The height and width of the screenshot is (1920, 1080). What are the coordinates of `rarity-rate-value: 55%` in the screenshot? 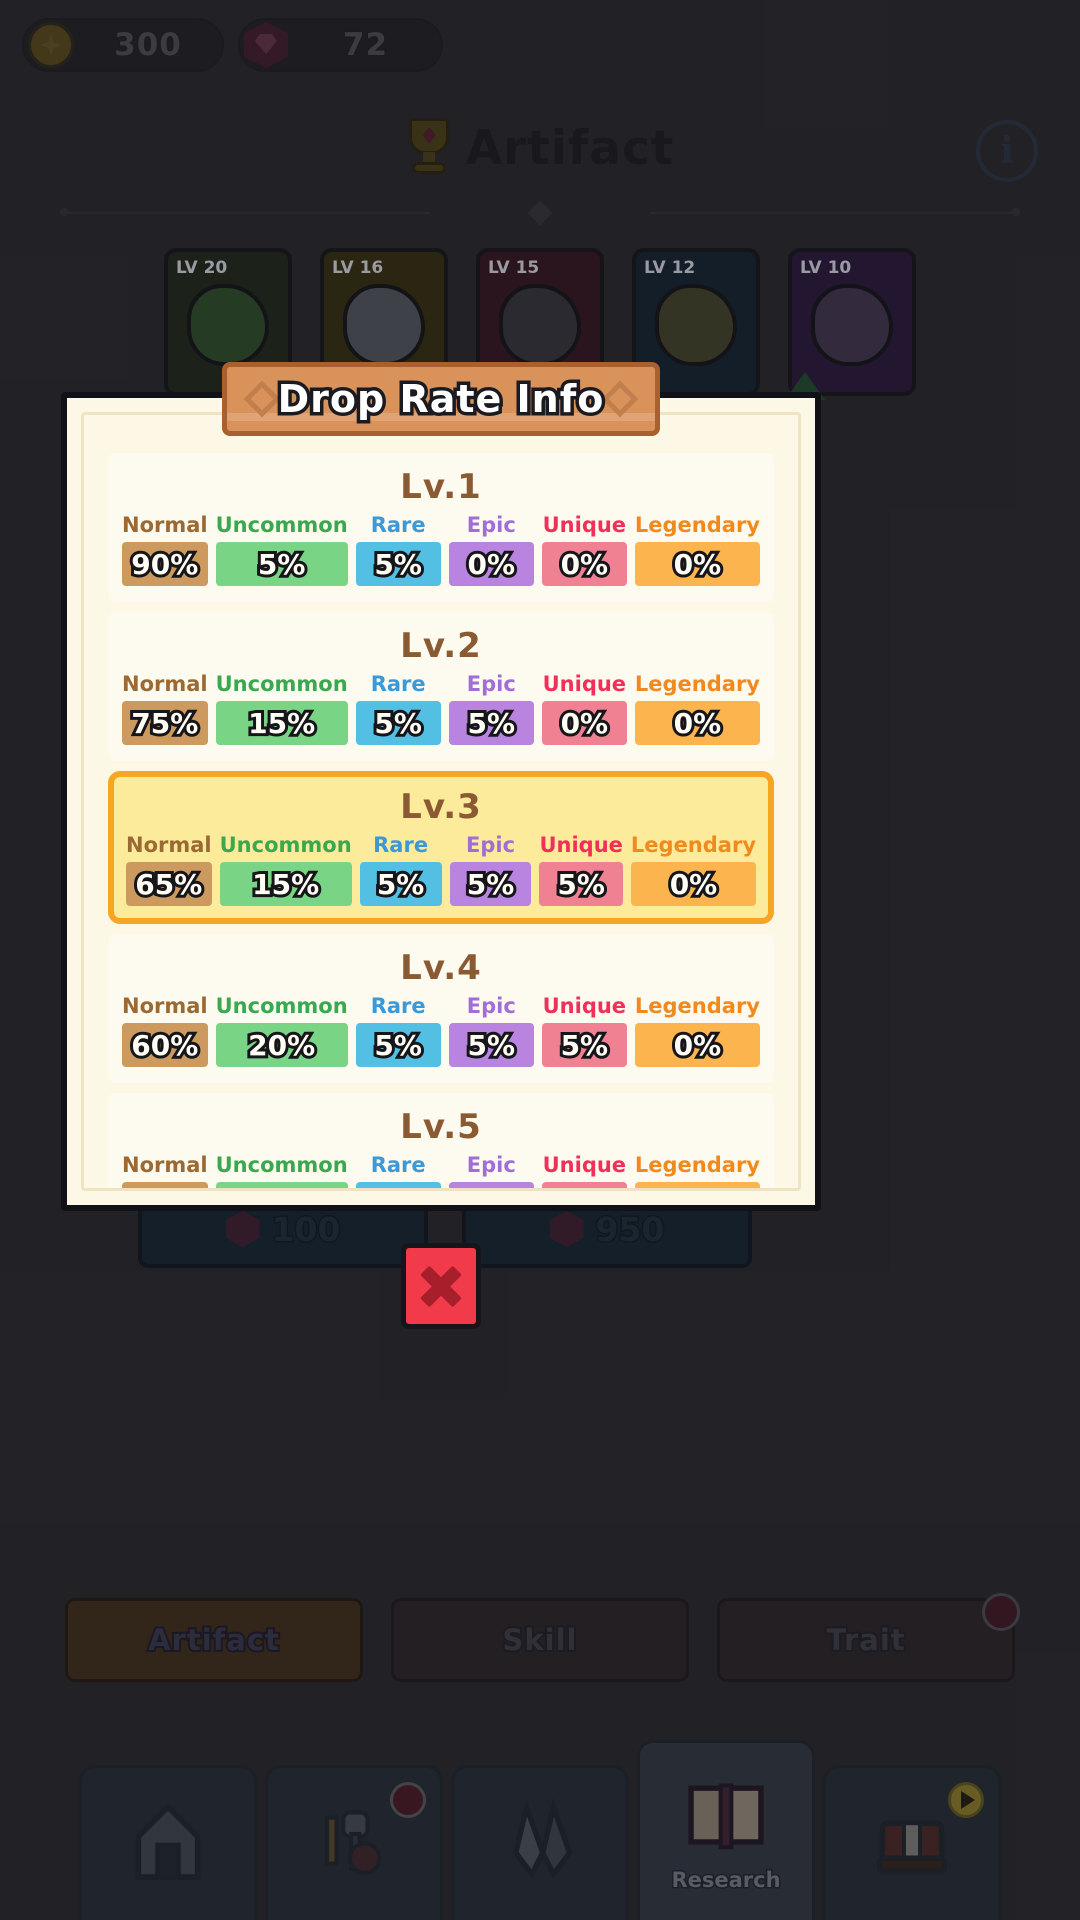 It's located at (164, 1187).